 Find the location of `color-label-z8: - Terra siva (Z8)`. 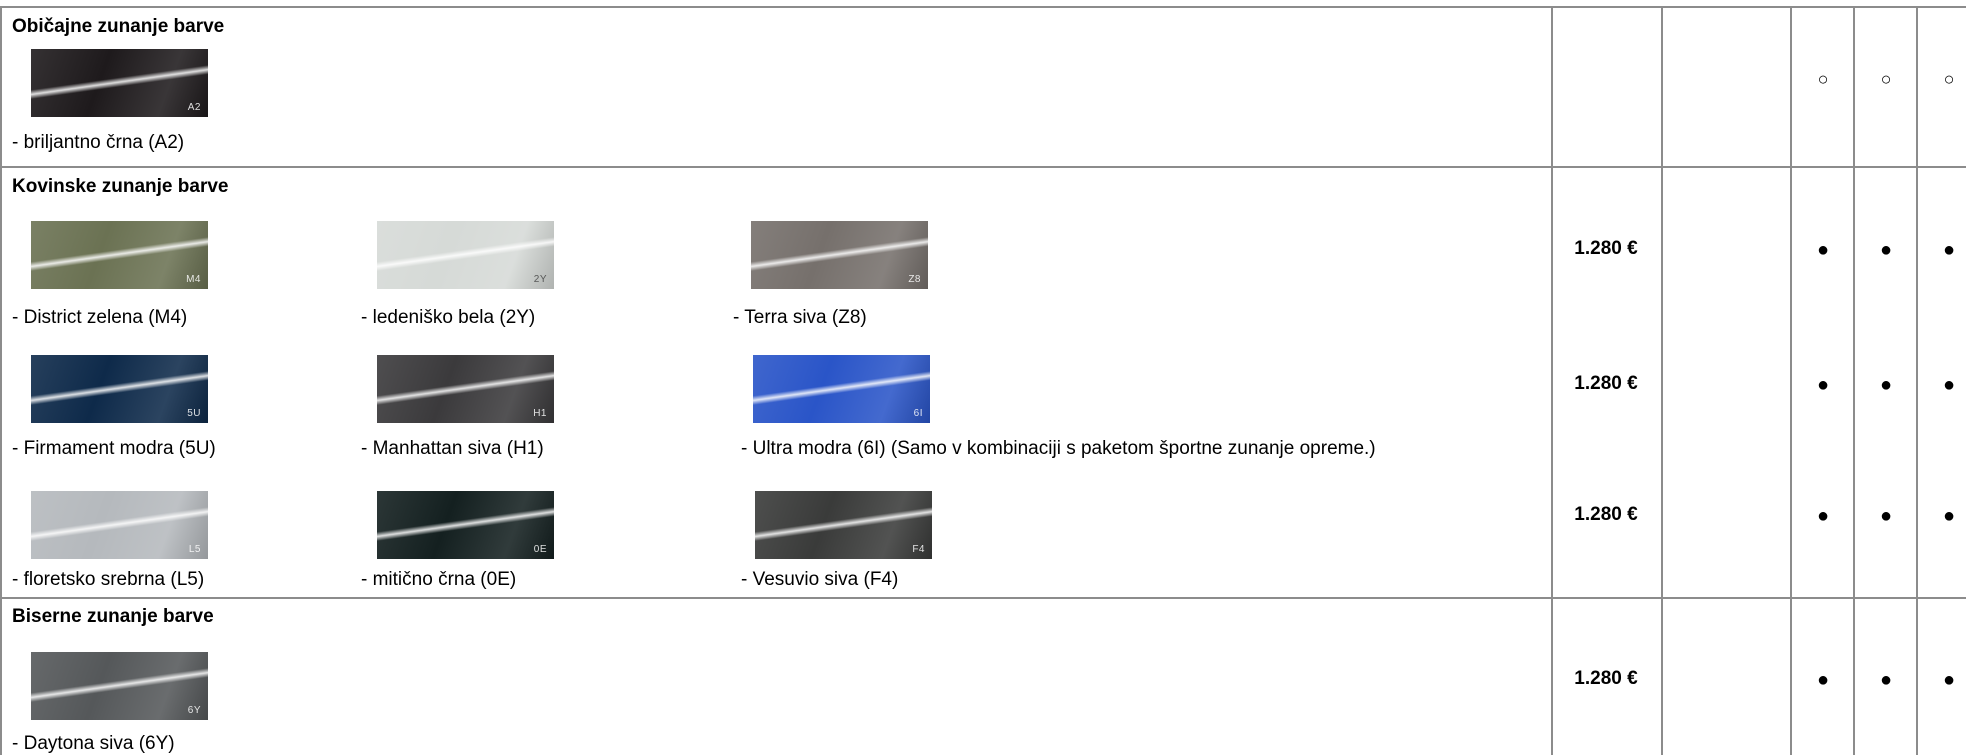

color-label-z8: - Terra siva (Z8) is located at coordinates (800, 317).